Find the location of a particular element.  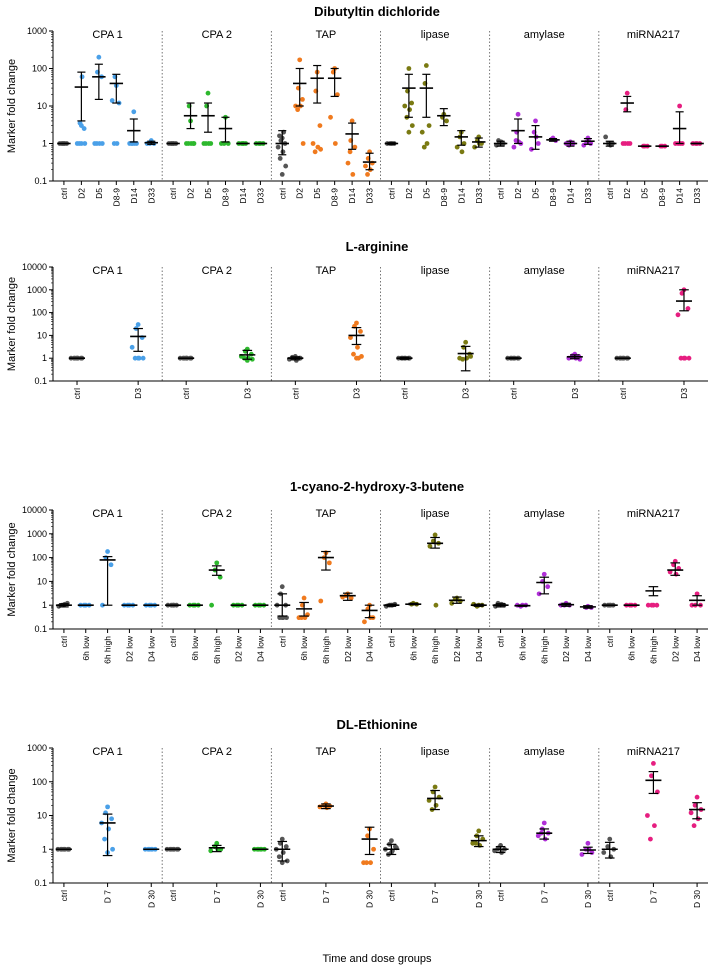

y-tick-label: 1000 is located at coordinates (37, 290).